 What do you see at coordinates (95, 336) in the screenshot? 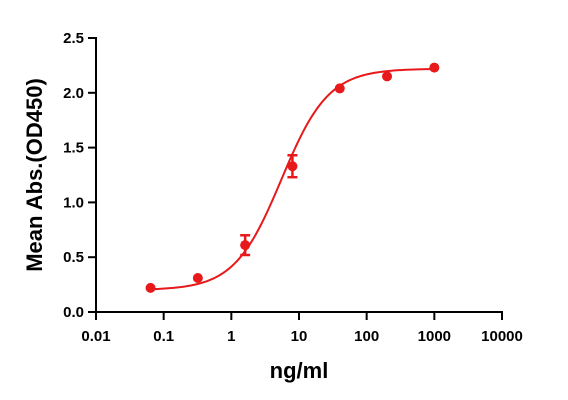
I see `x-tick-label: 0.01` at bounding box center [95, 336].